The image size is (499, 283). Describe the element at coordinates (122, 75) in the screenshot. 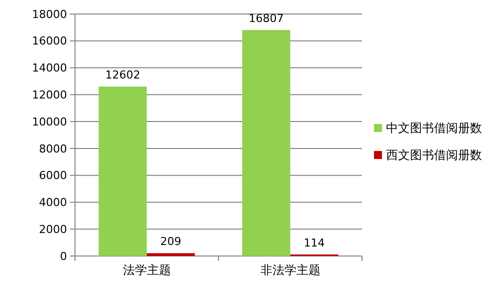

I see `data-label: 12602` at that location.